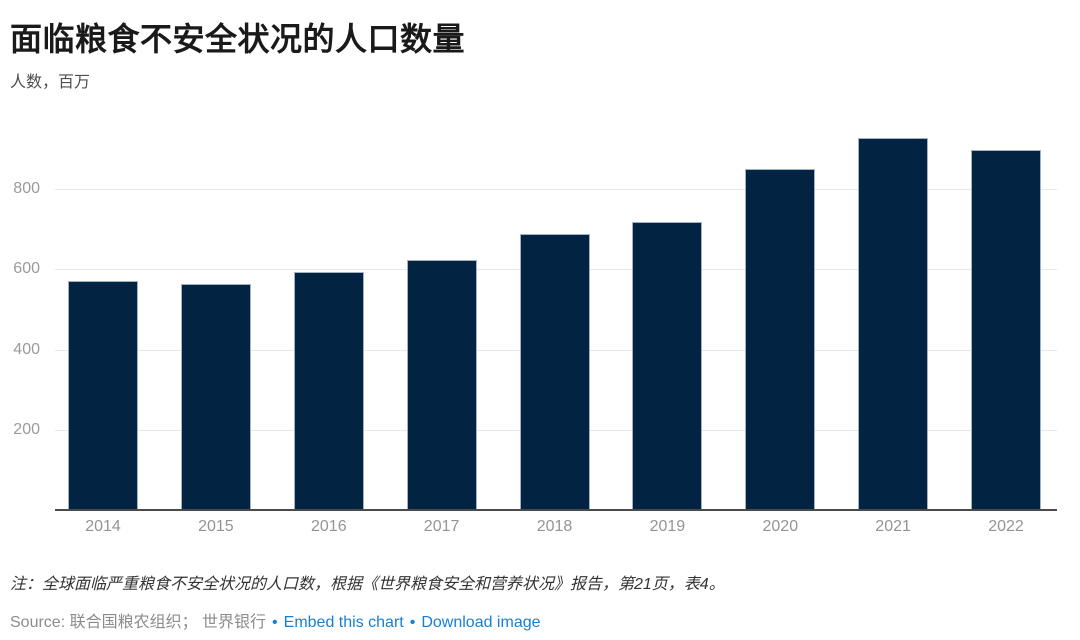 The width and height of the screenshot is (1080, 640). I want to click on x-axis-label: 2020, so click(780, 526).